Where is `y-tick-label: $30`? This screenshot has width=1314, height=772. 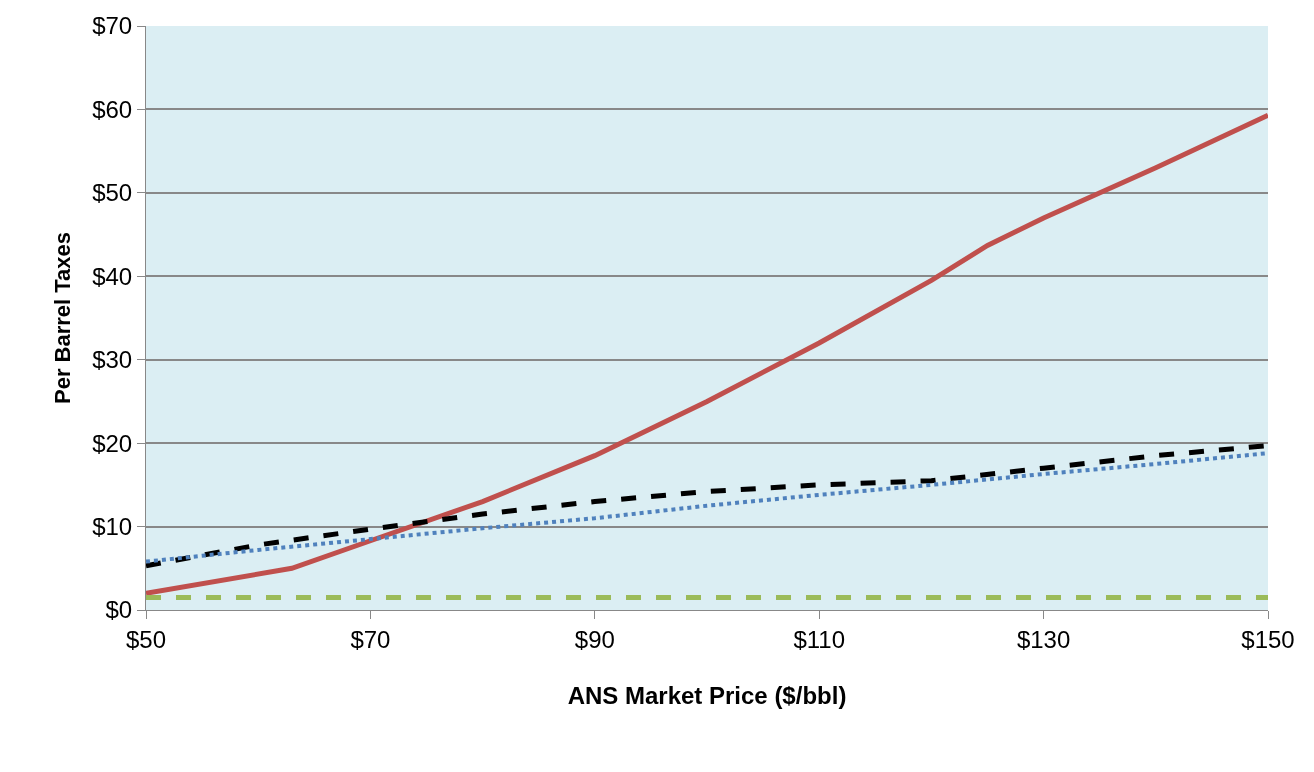
y-tick-label: $30 is located at coordinates (112, 360).